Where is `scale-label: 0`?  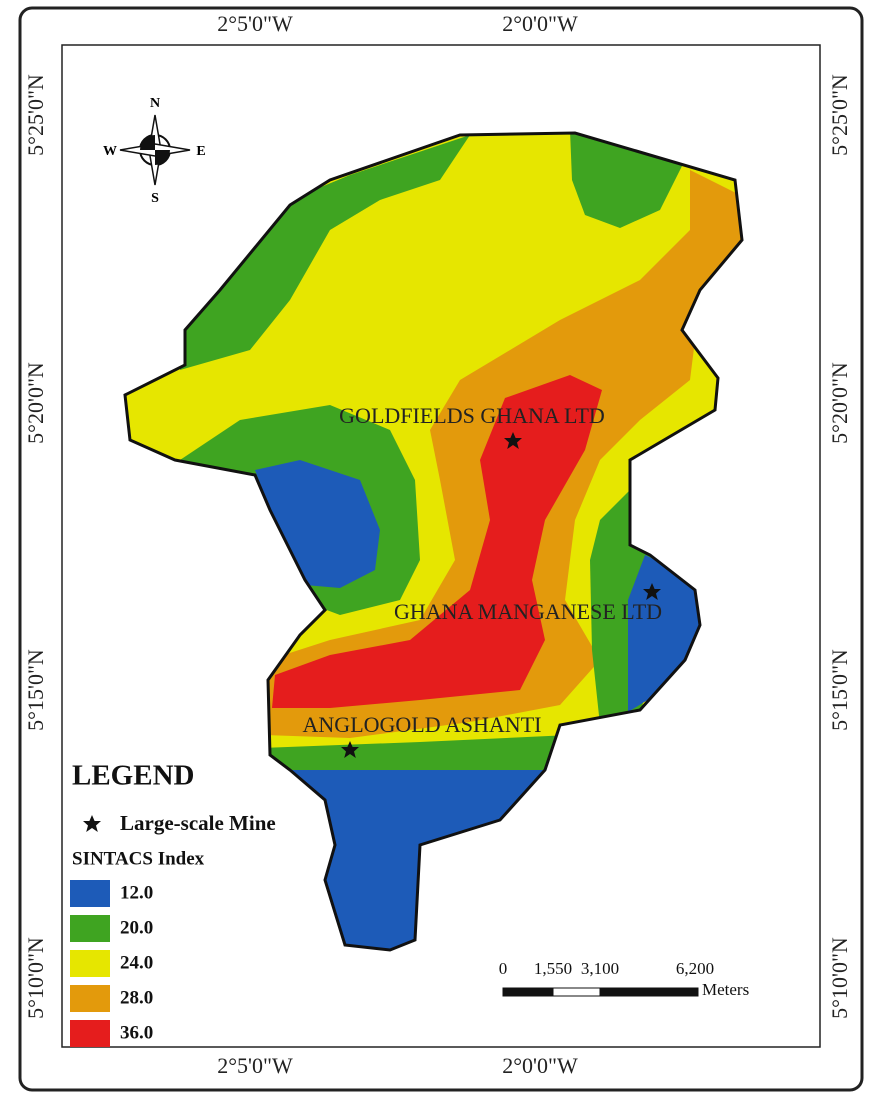
scale-label: 0 is located at coordinates (503, 968).